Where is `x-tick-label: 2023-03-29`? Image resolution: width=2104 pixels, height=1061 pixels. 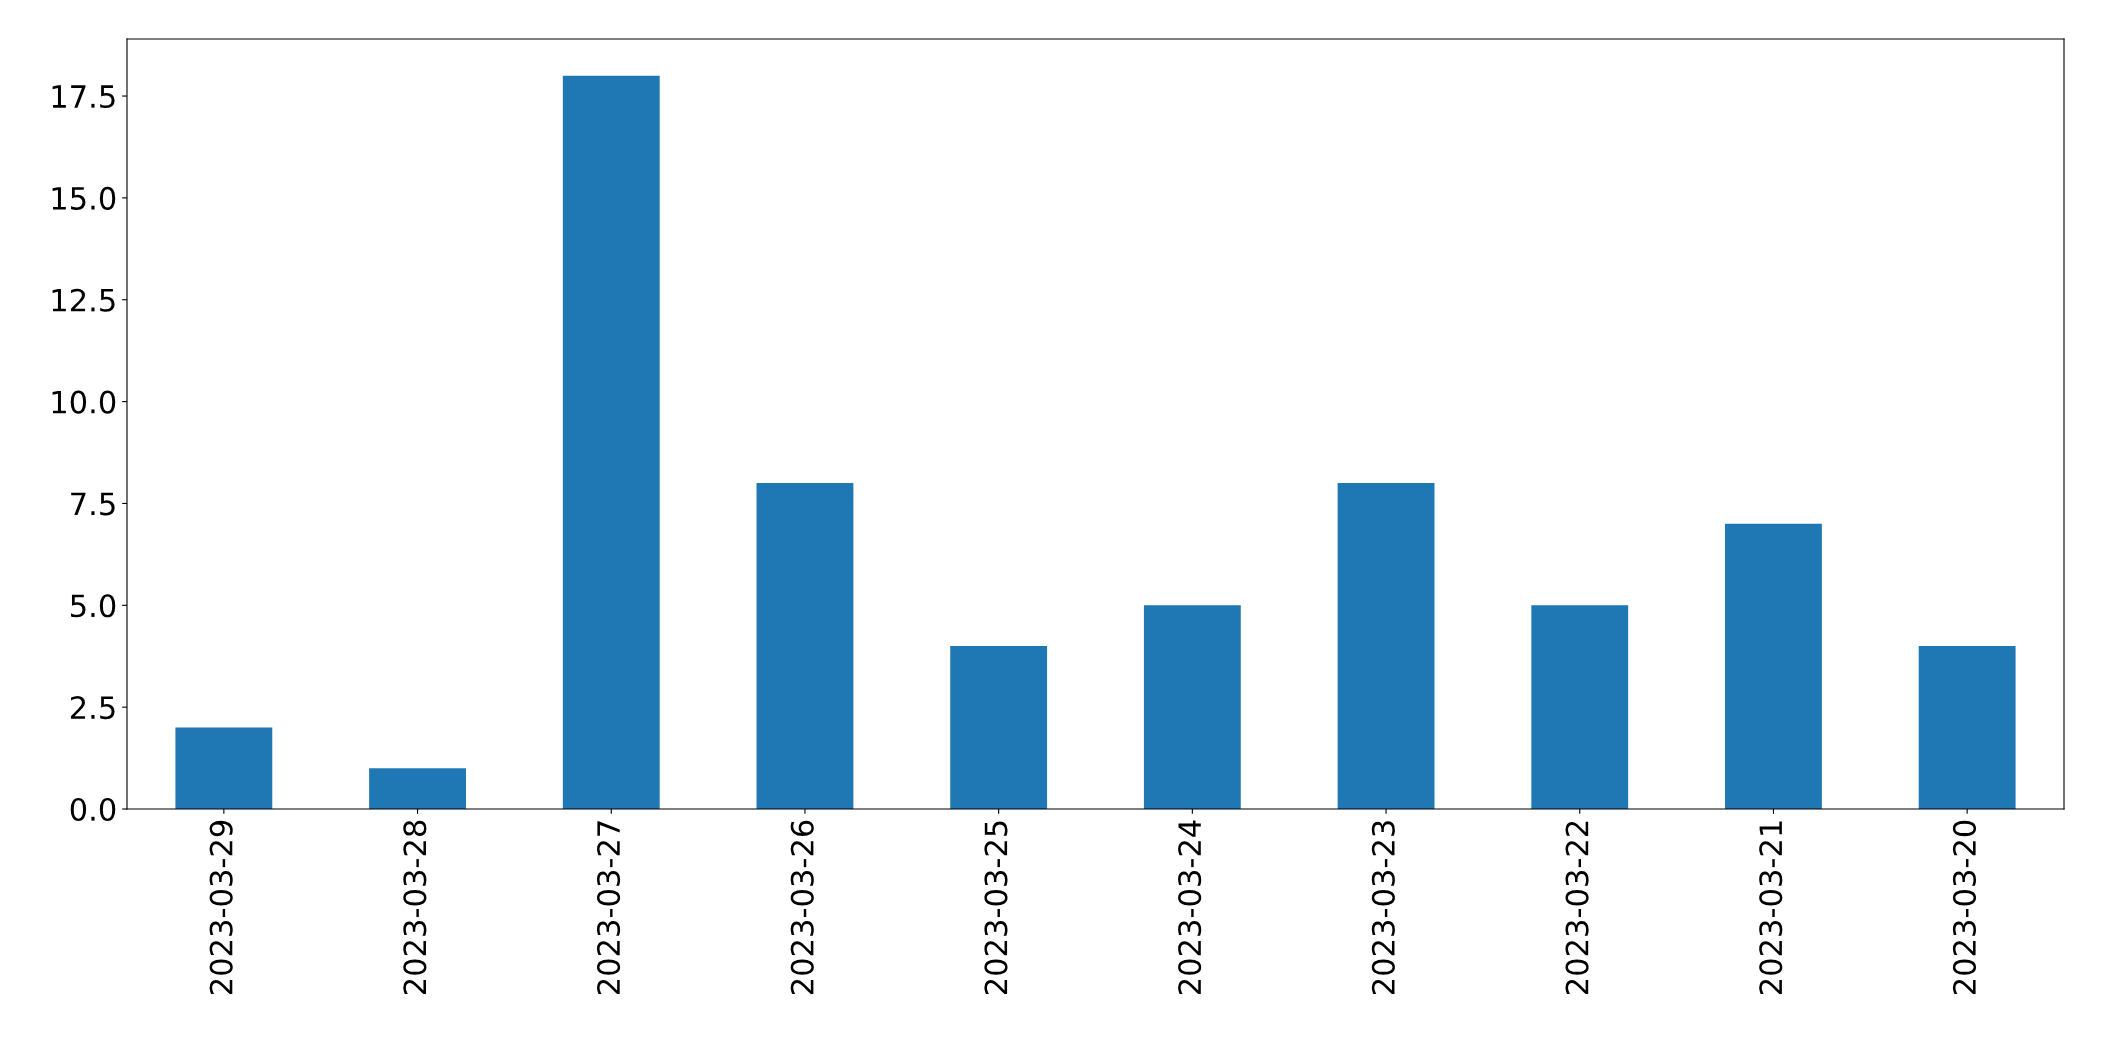 x-tick-label: 2023-03-29 is located at coordinates (221, 907).